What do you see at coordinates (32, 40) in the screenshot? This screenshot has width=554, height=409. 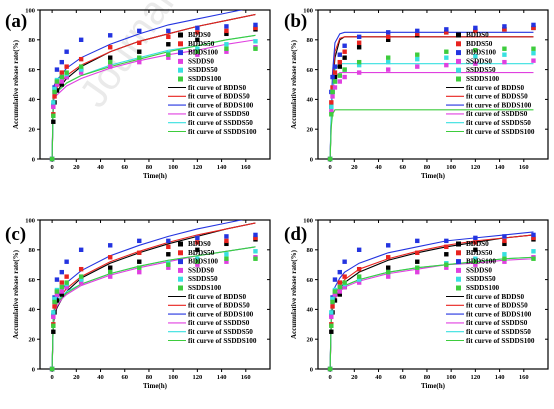 I see `y-tick-label: 80` at bounding box center [32, 40].